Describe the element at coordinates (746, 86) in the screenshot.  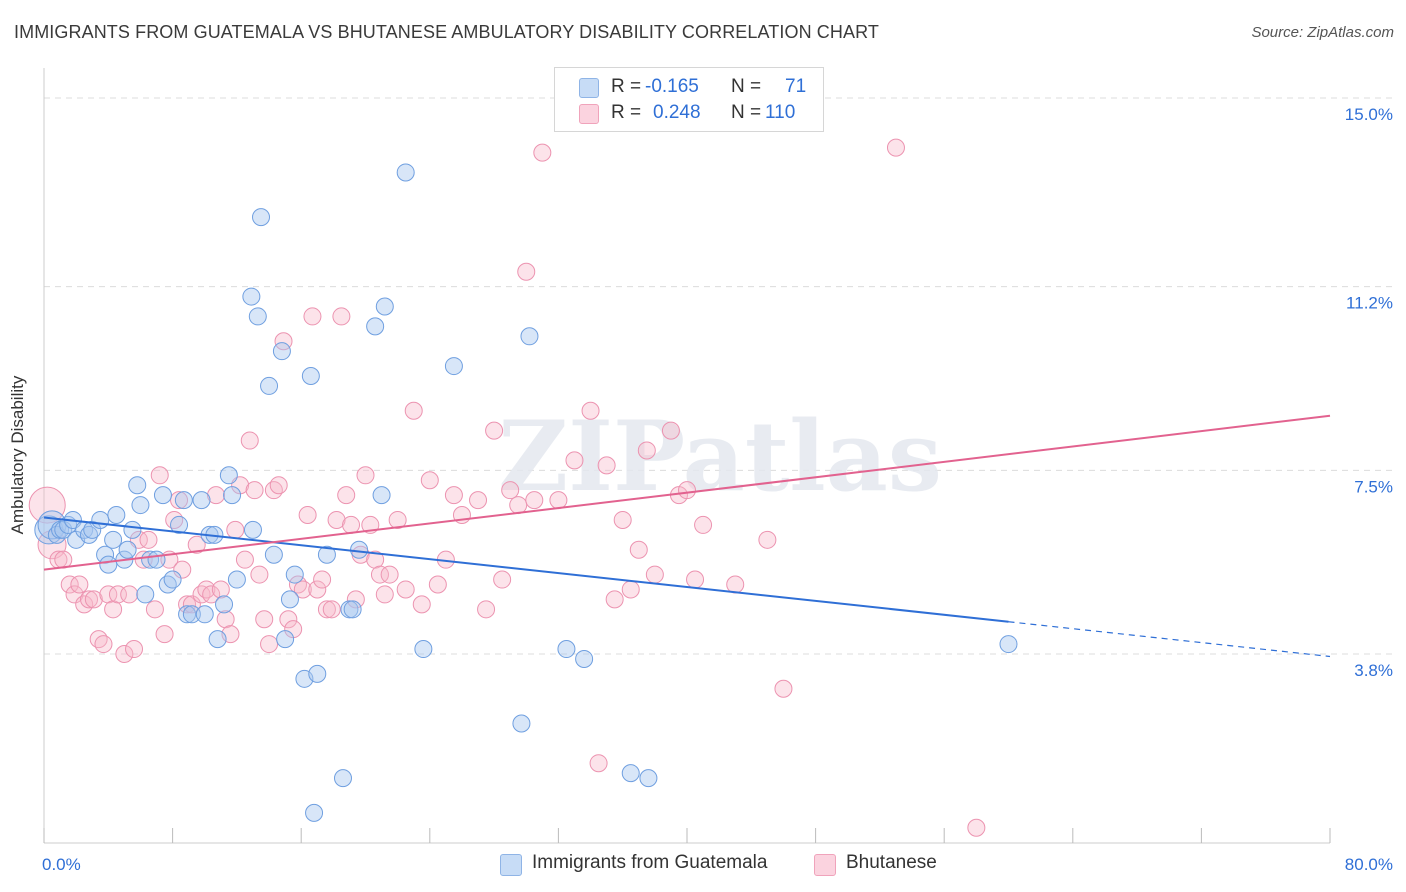
I see `legend-n-label: N =` at that location.